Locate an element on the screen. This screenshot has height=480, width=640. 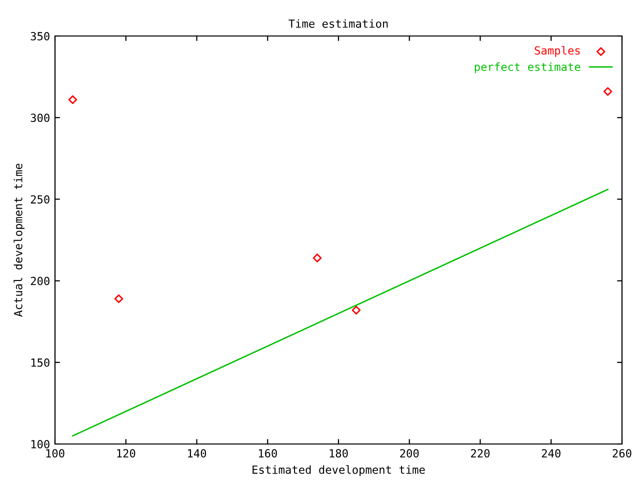
y-axis-title: Actual development time is located at coordinates (19, 240).